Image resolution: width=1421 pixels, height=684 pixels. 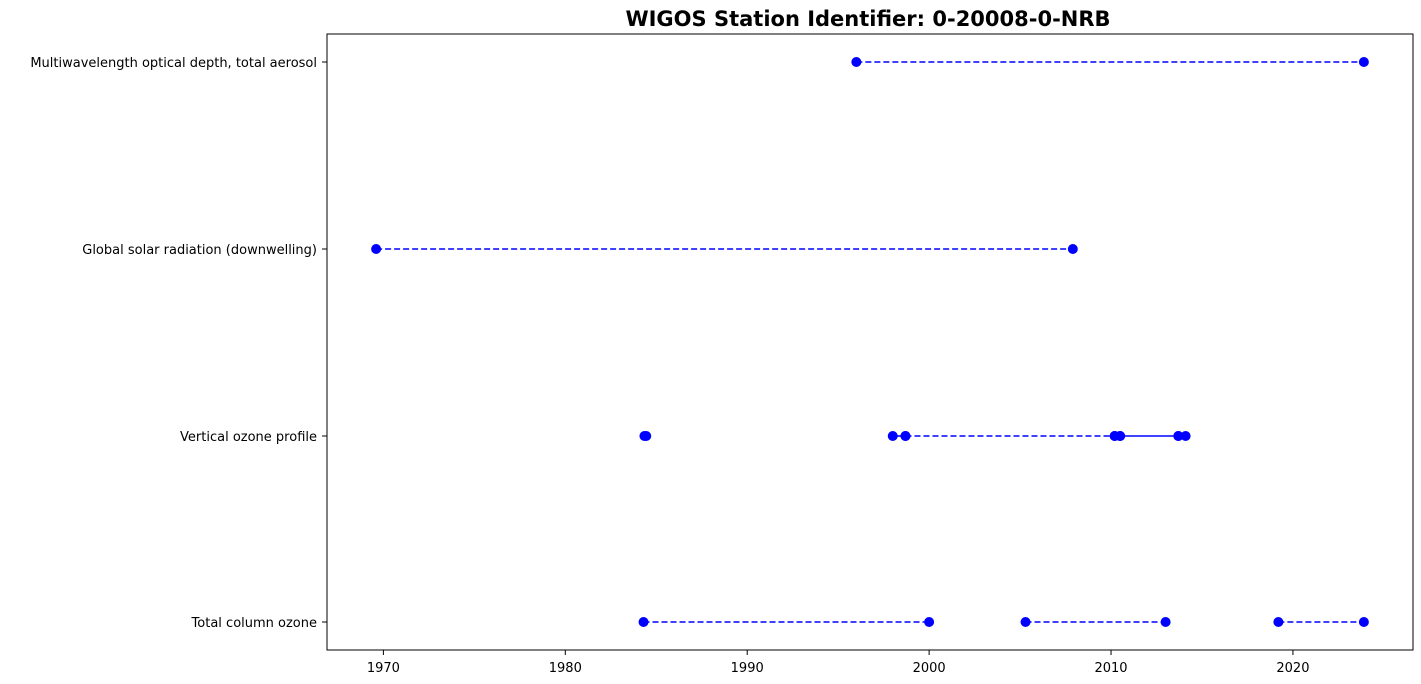 What do you see at coordinates (646, 436) in the screenshot?
I see `vertical-ozone-profile-point-0-end` at bounding box center [646, 436].